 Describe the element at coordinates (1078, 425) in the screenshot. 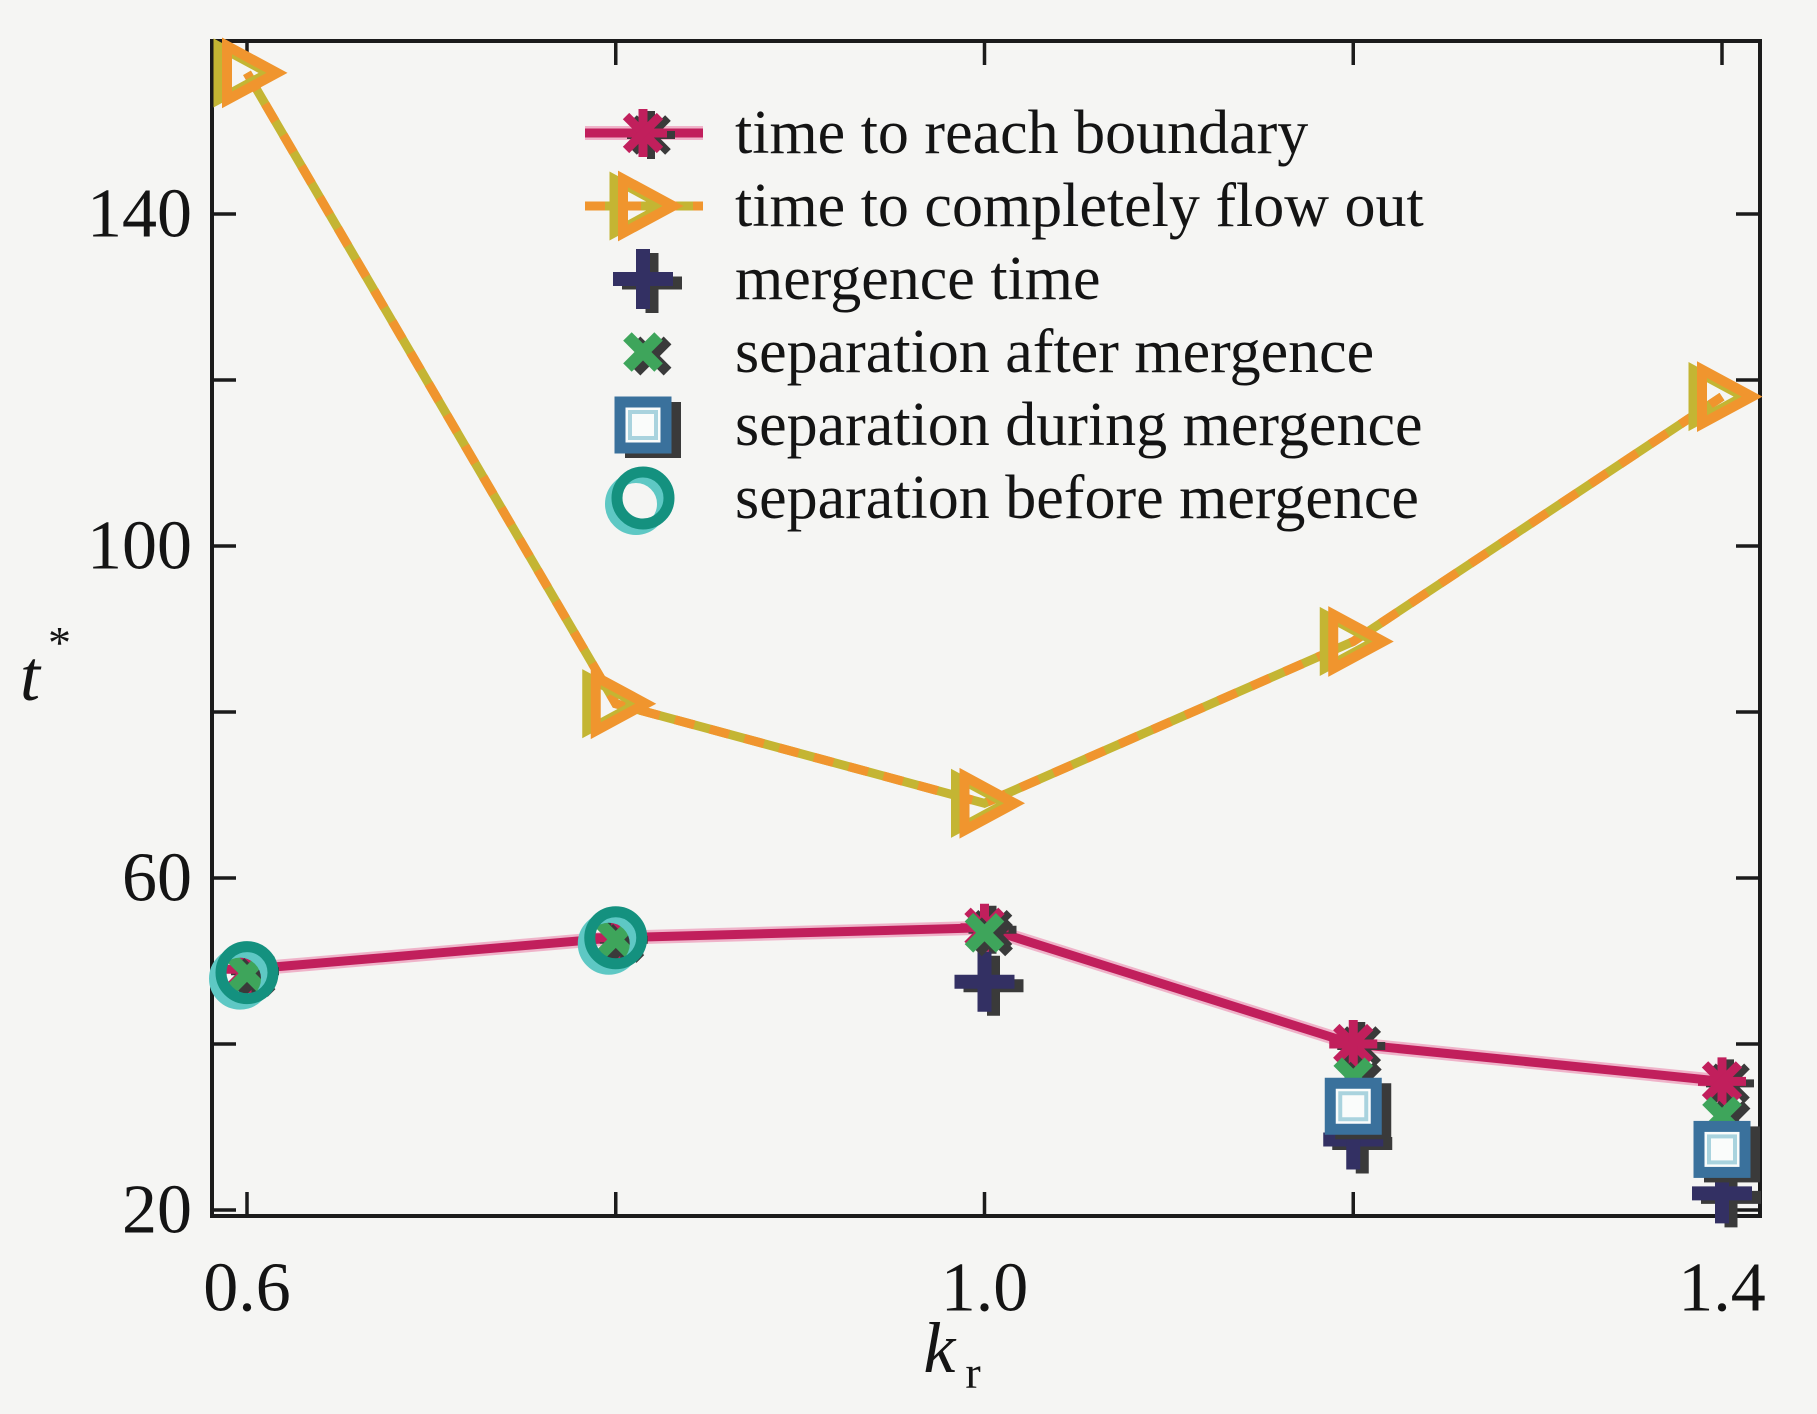

I see `legend-entry-label: separation during mergence` at that location.